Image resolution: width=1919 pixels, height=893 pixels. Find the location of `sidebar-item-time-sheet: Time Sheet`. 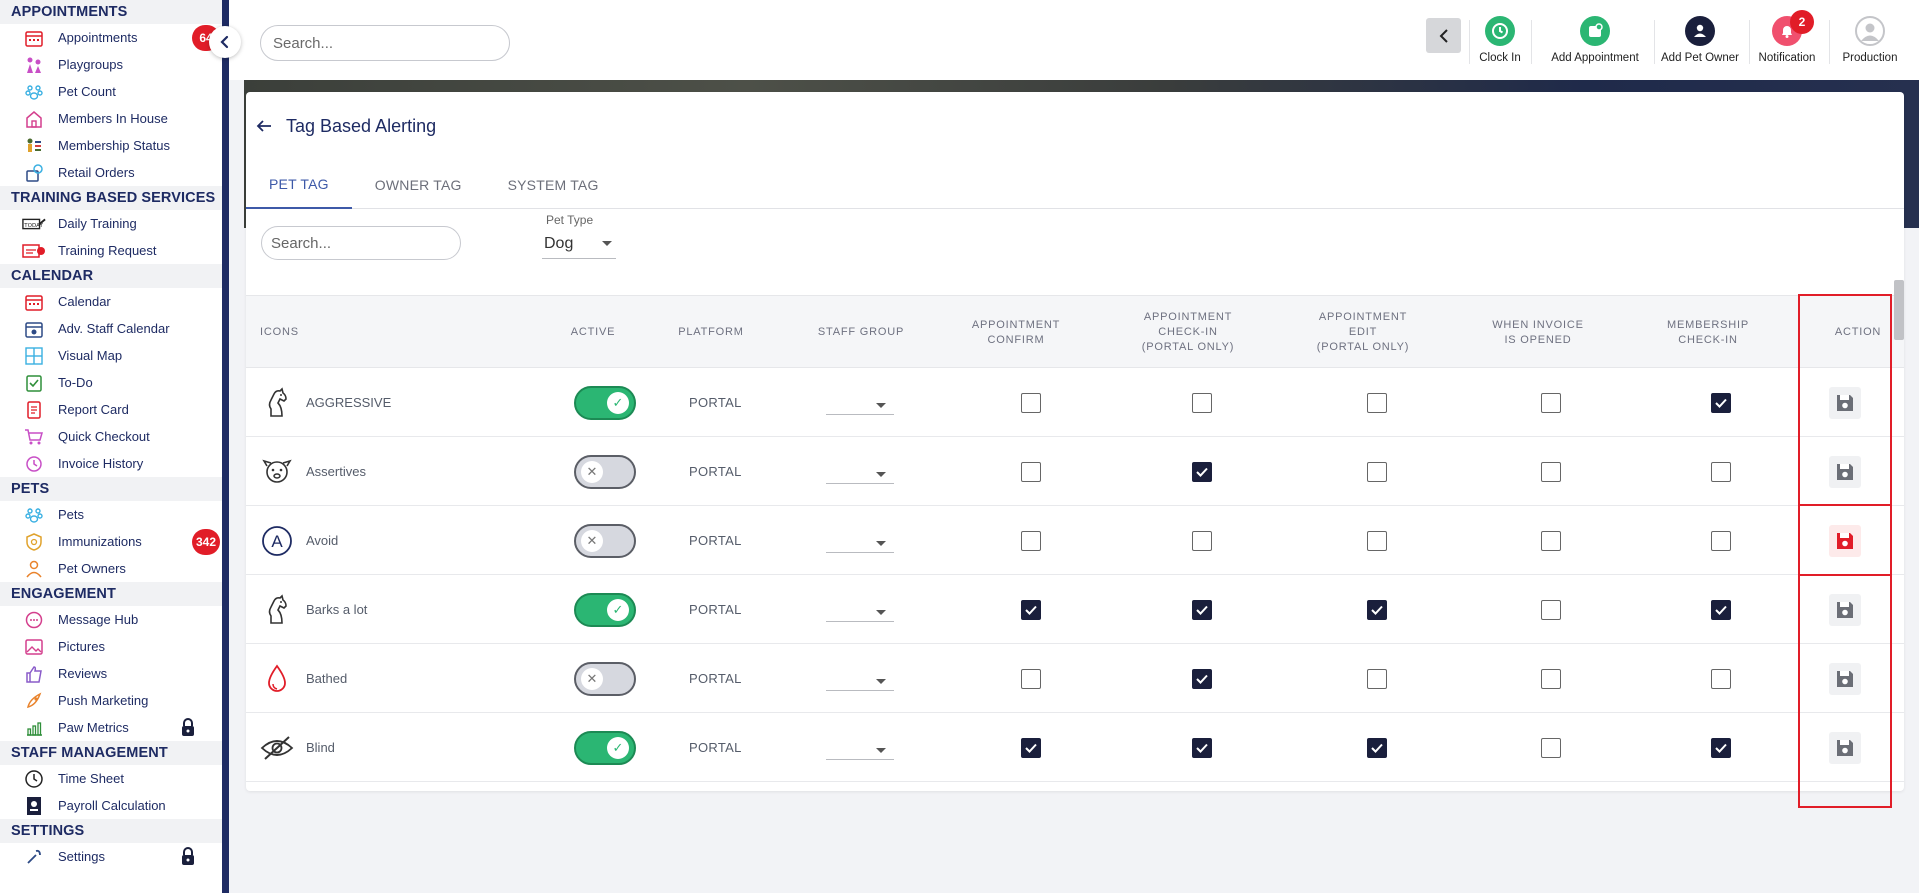

sidebar-item-time-sheet: Time Sheet is located at coordinates (111, 778).